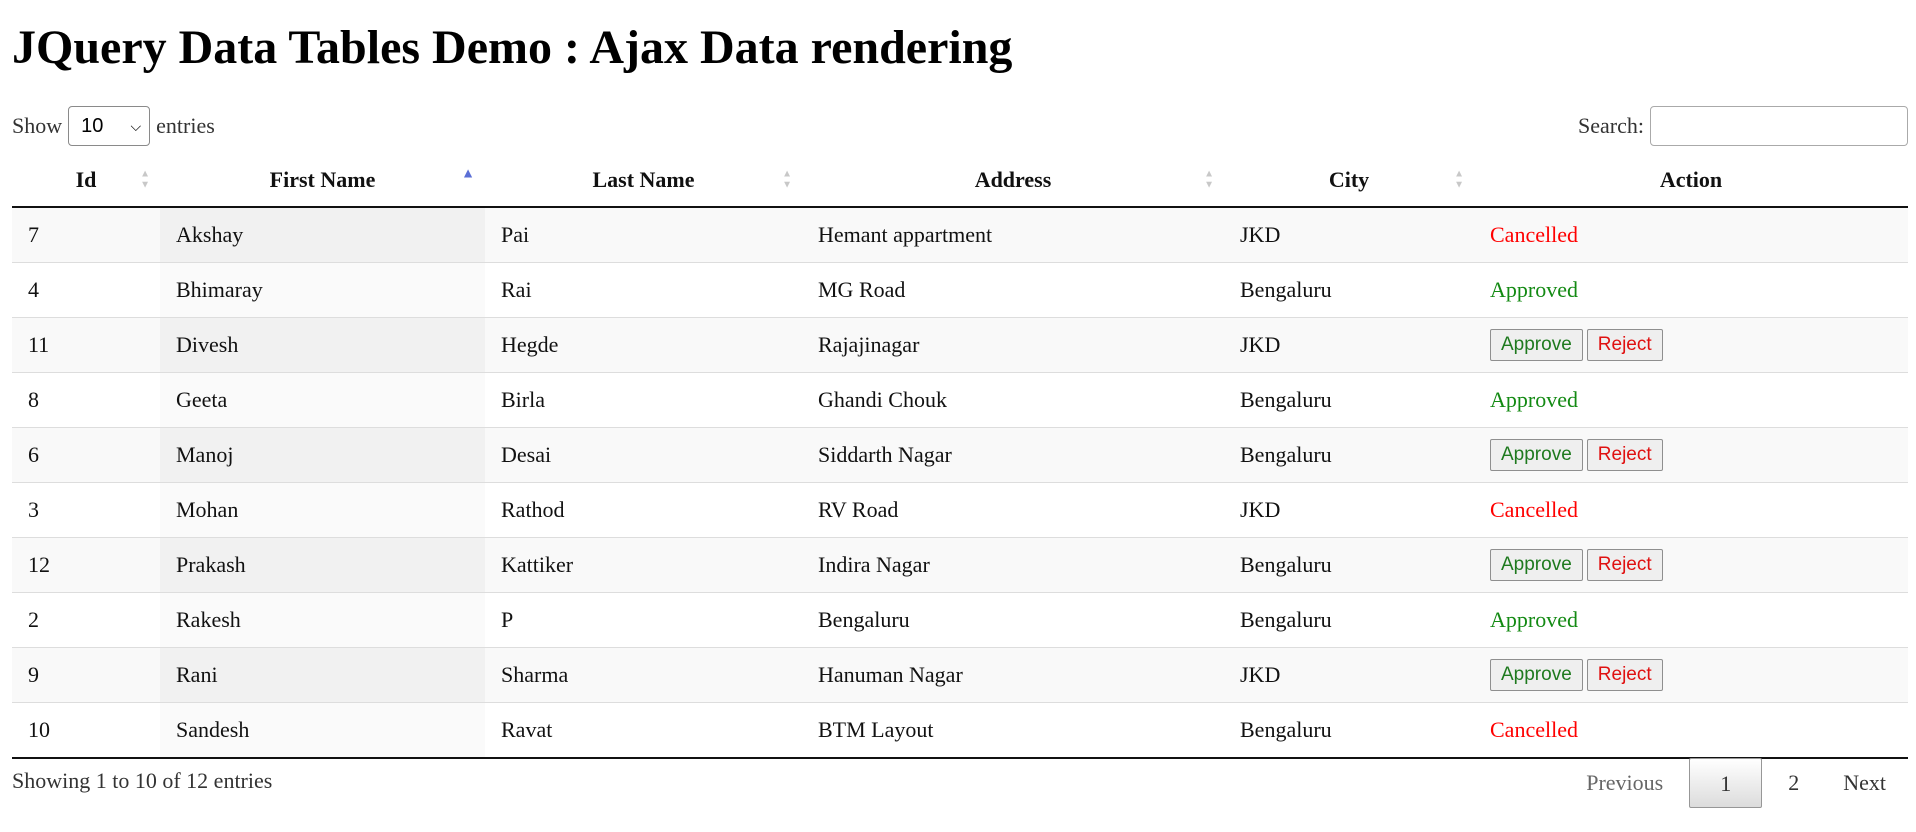  I want to click on cell-first-name: Prakash, so click(322, 565).